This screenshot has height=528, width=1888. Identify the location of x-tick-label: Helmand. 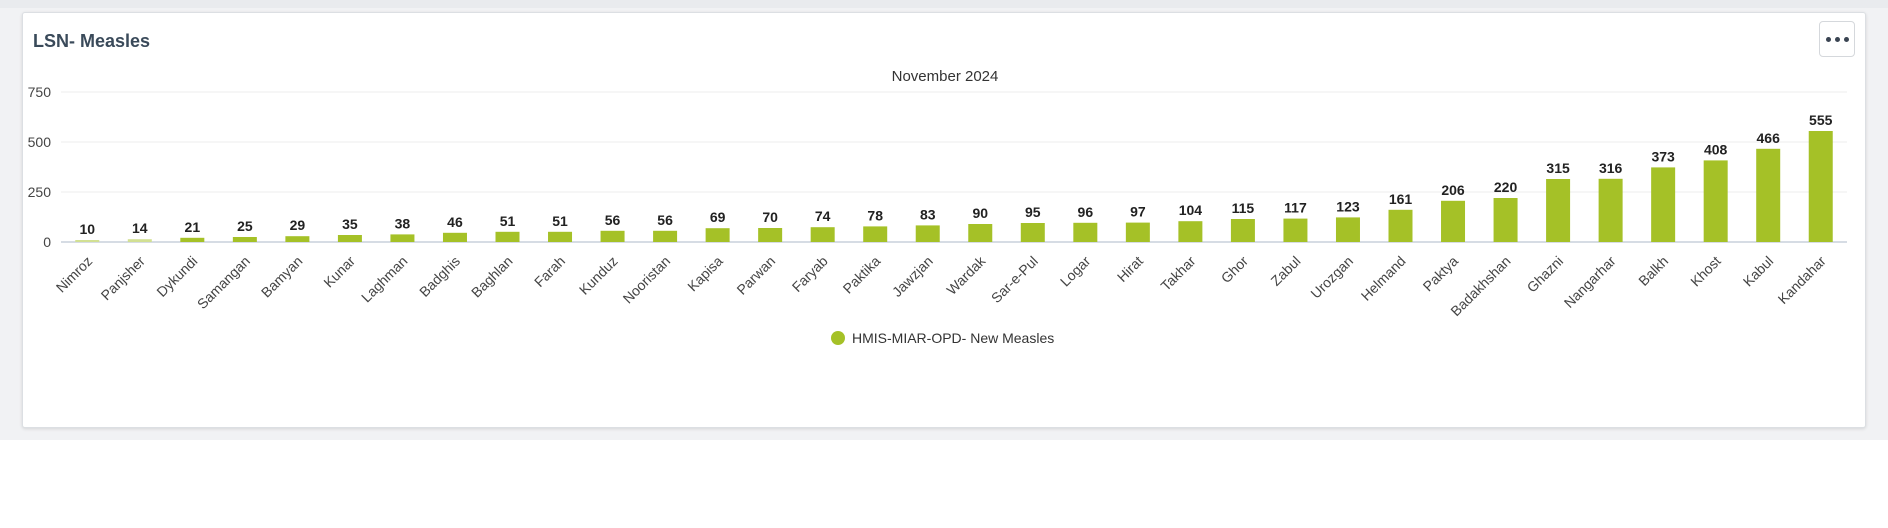
(1383, 278).